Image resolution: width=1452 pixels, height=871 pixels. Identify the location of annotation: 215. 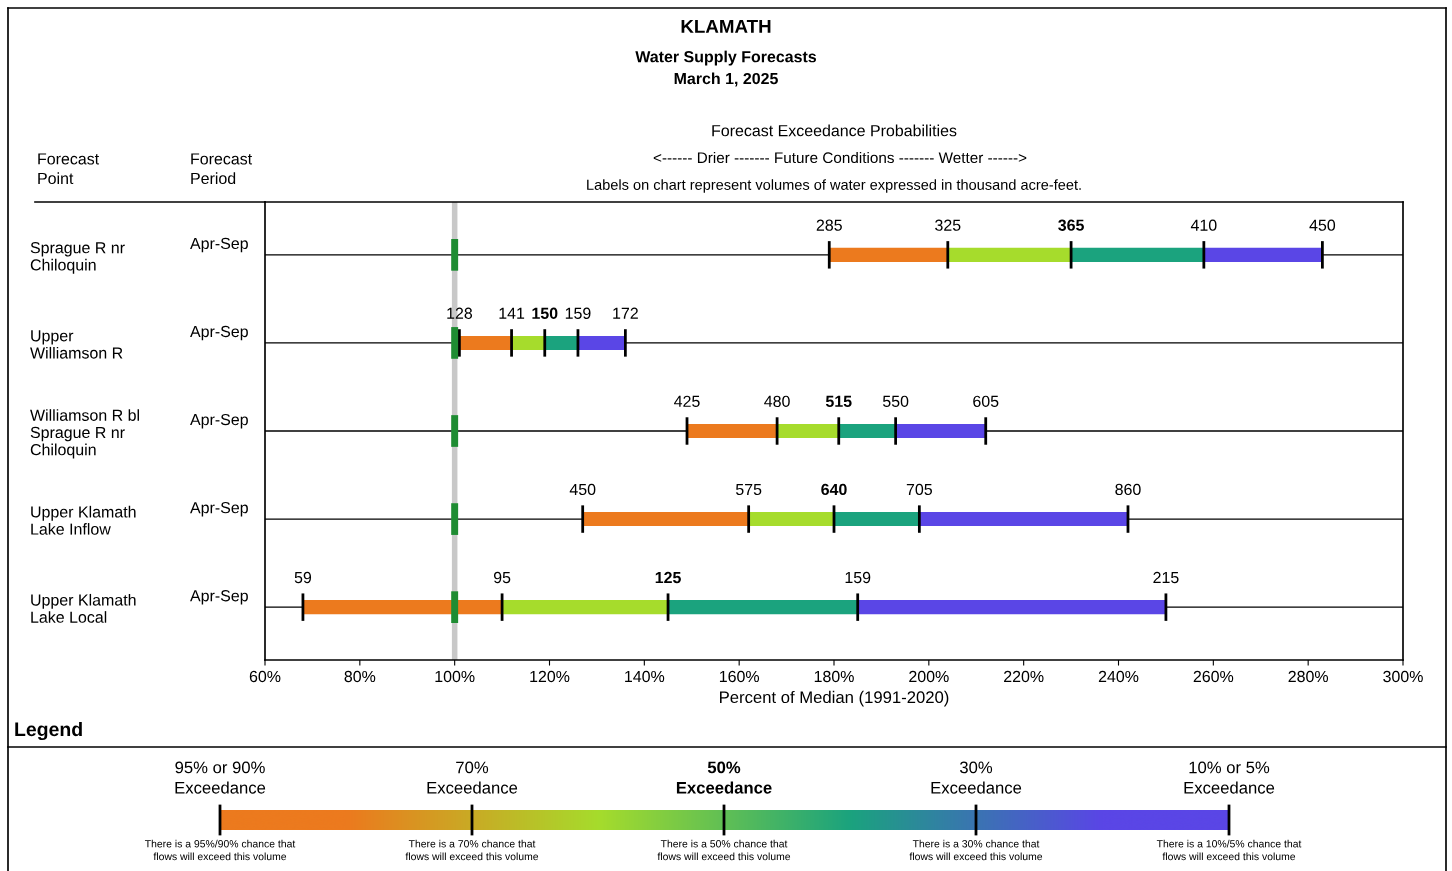
(1166, 577).